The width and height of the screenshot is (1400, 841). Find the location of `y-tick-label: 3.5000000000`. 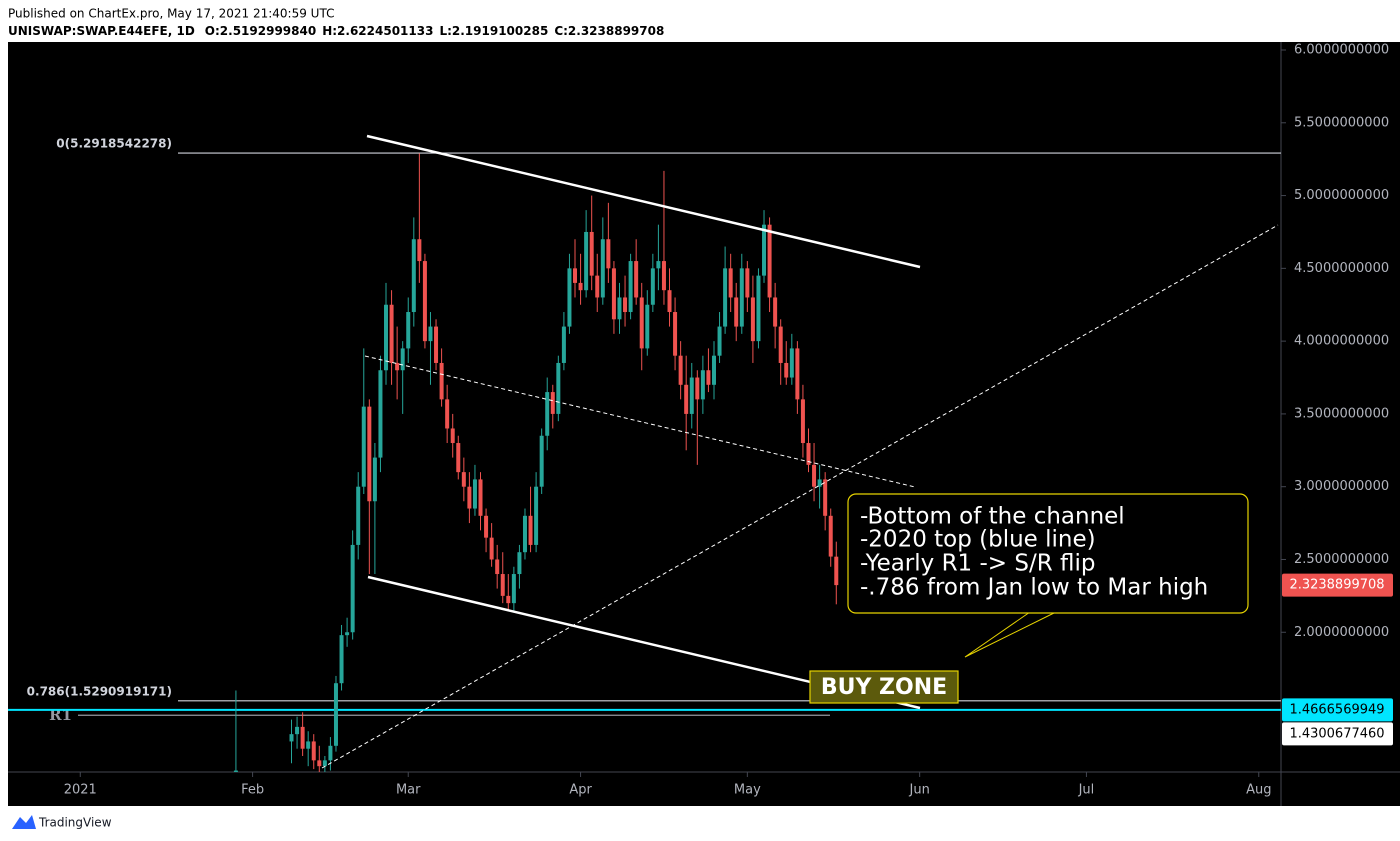

y-tick-label: 3.5000000000 is located at coordinates (1341, 413).